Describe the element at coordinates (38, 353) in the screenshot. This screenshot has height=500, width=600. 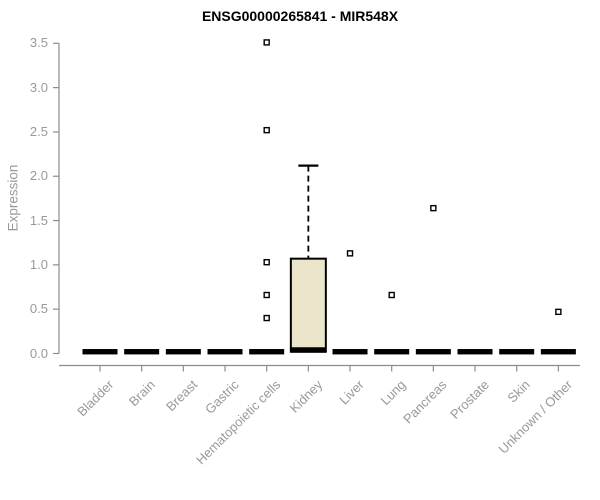
I see `y-axis-tick-label: 0.0` at that location.